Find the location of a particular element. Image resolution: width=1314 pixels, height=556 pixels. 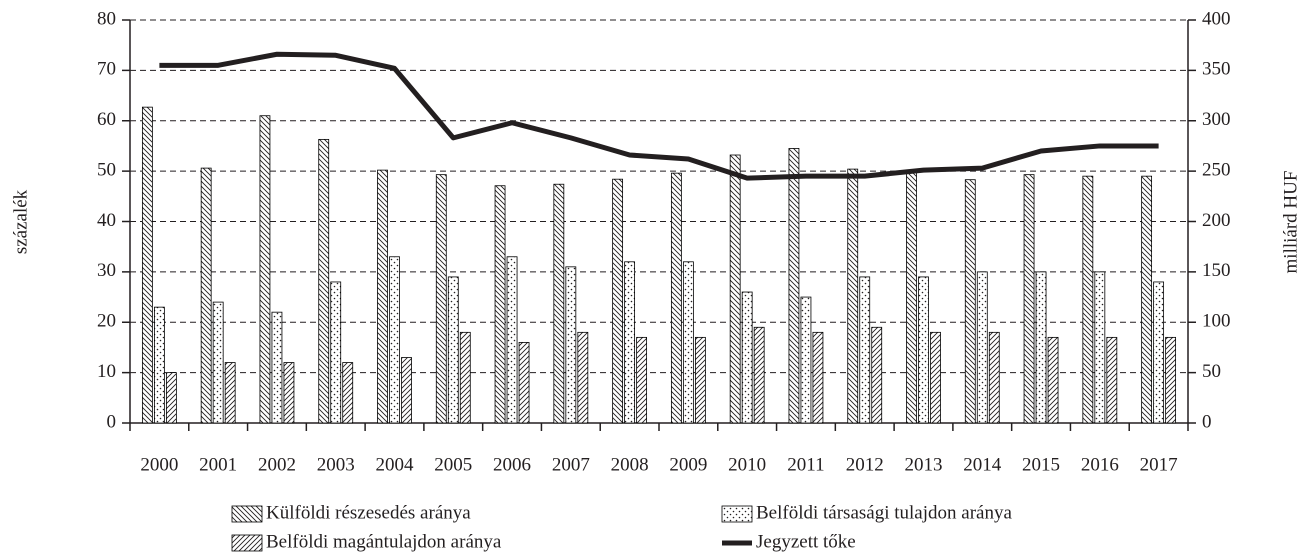

y2-tick-label: 250 is located at coordinates (1216, 169).